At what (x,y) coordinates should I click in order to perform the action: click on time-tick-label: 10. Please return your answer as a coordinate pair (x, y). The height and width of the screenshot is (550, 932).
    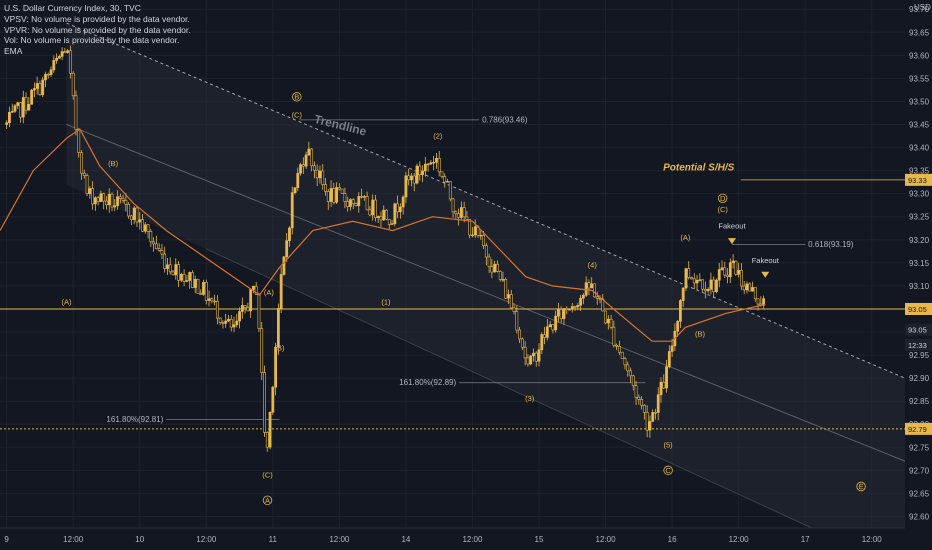
    Looking at the image, I should click on (139, 539).